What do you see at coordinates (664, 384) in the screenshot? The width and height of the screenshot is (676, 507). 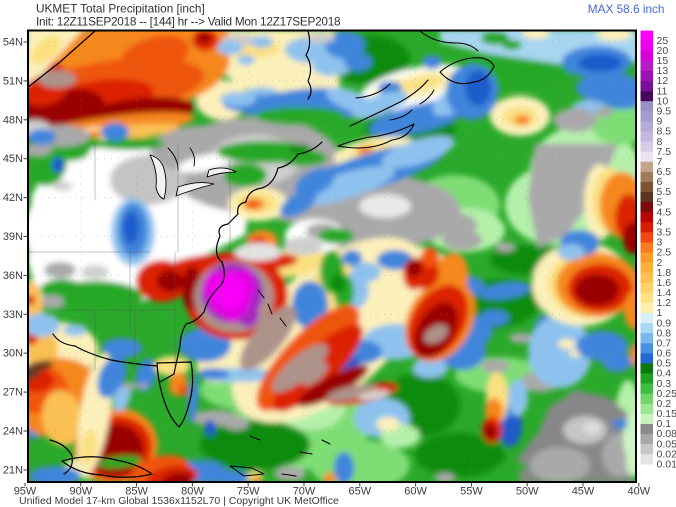 I see `svg-text: 0.3` at bounding box center [664, 384].